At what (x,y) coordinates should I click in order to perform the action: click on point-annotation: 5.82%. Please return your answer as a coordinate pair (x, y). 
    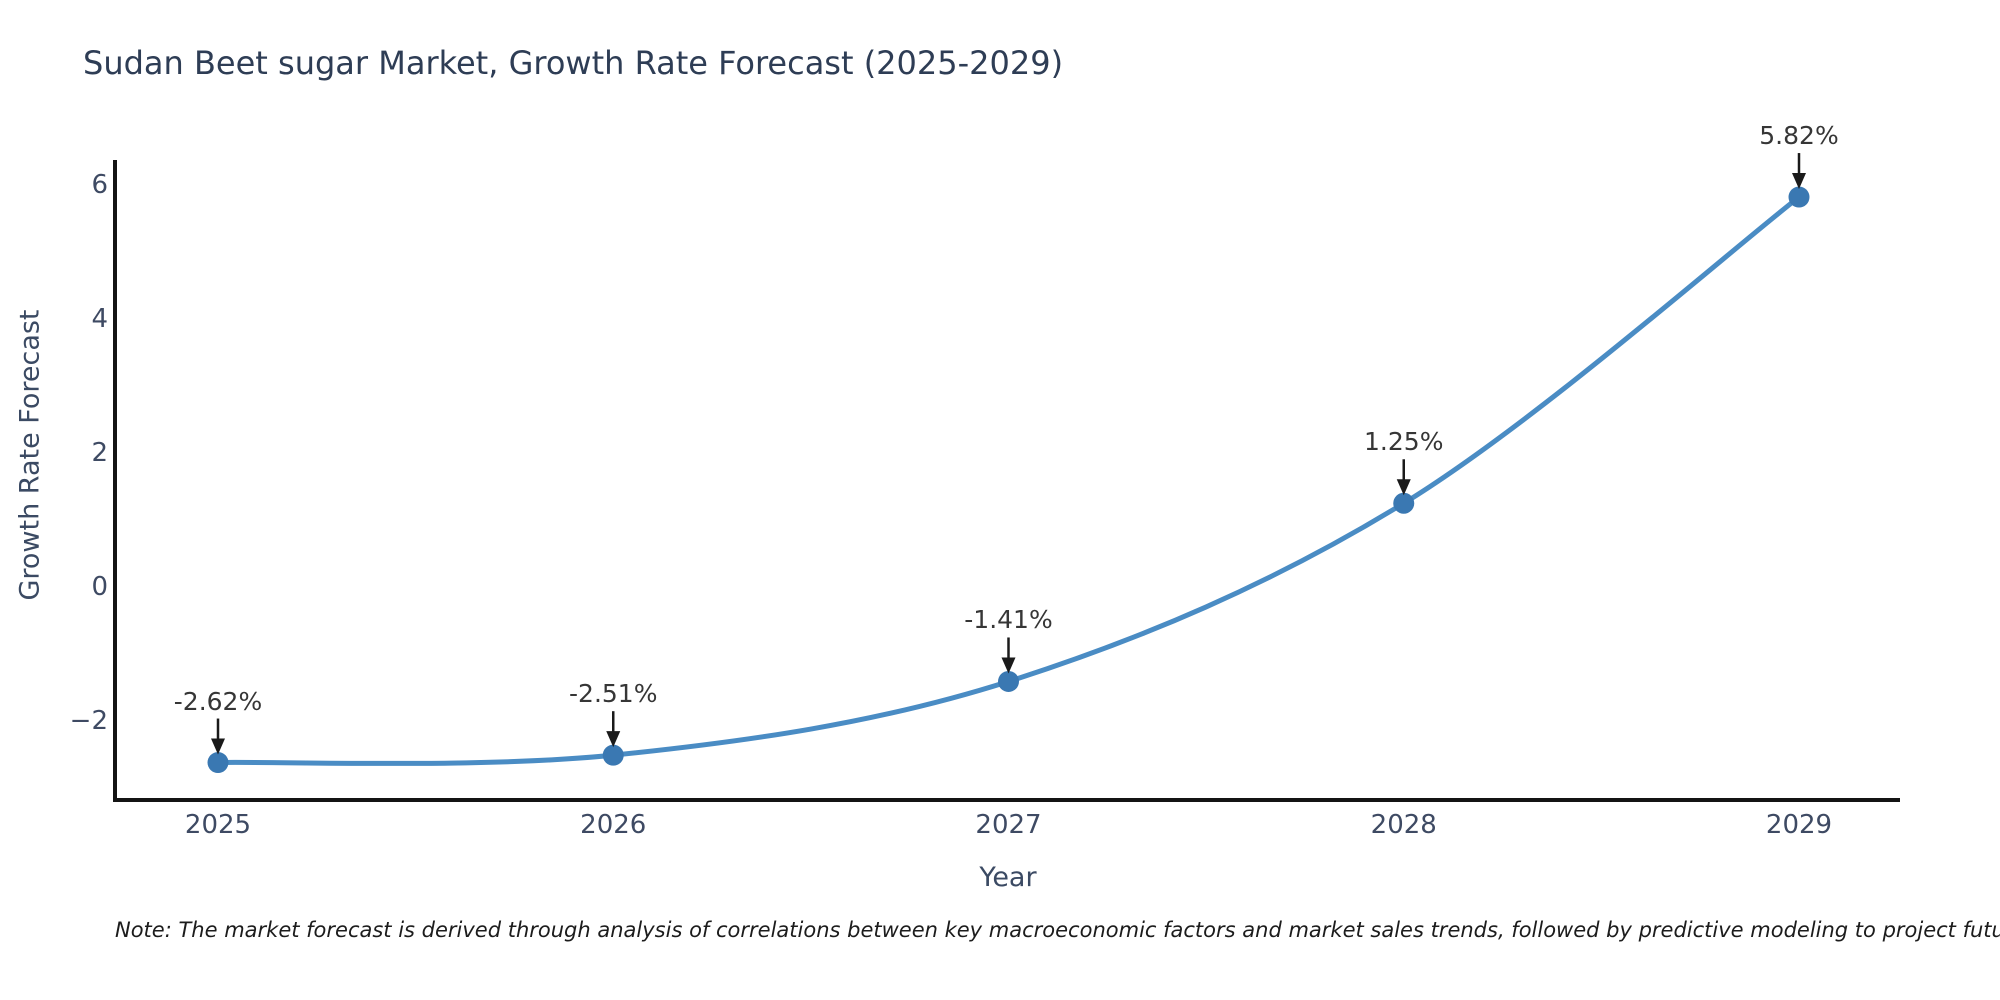
    Looking at the image, I should click on (1799, 136).